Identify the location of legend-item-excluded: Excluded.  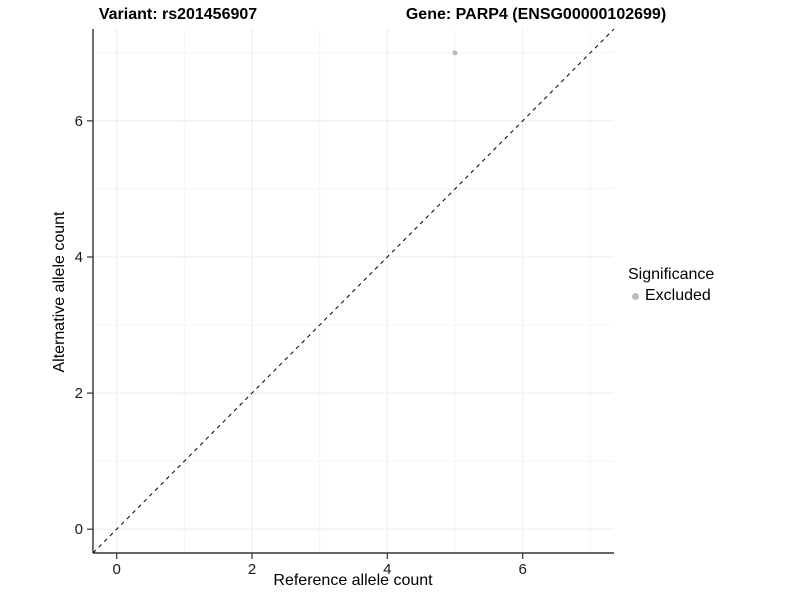
(671, 296).